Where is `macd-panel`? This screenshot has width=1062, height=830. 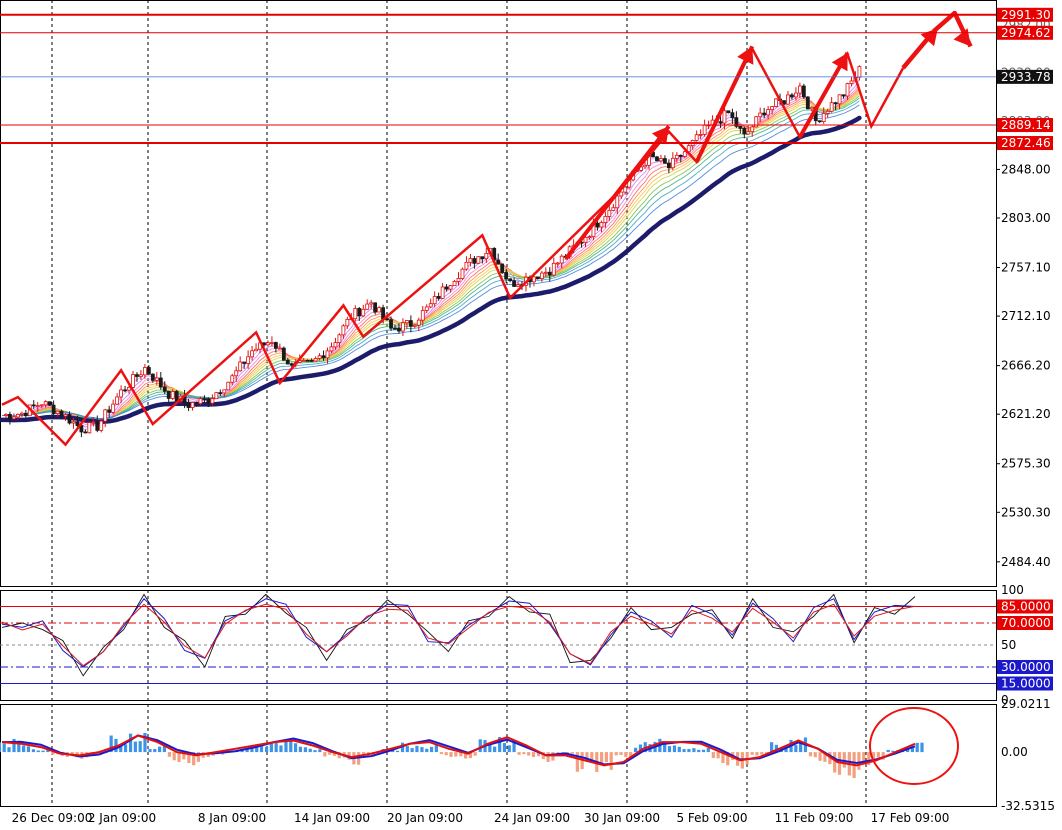 macd-panel is located at coordinates (498, 755).